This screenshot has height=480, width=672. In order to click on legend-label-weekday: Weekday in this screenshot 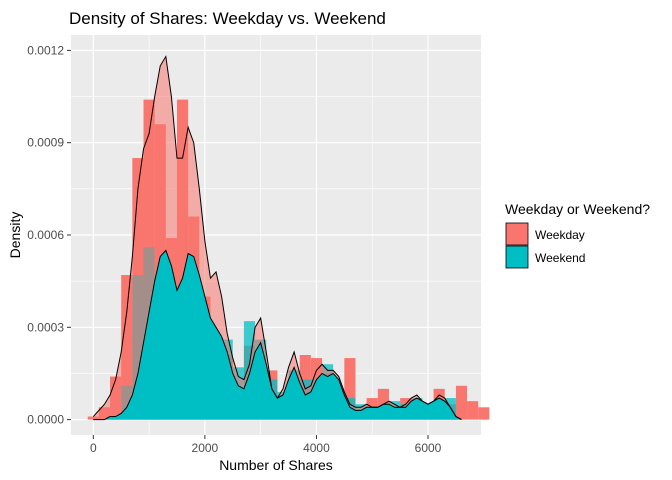, I will do `click(560, 235)`.